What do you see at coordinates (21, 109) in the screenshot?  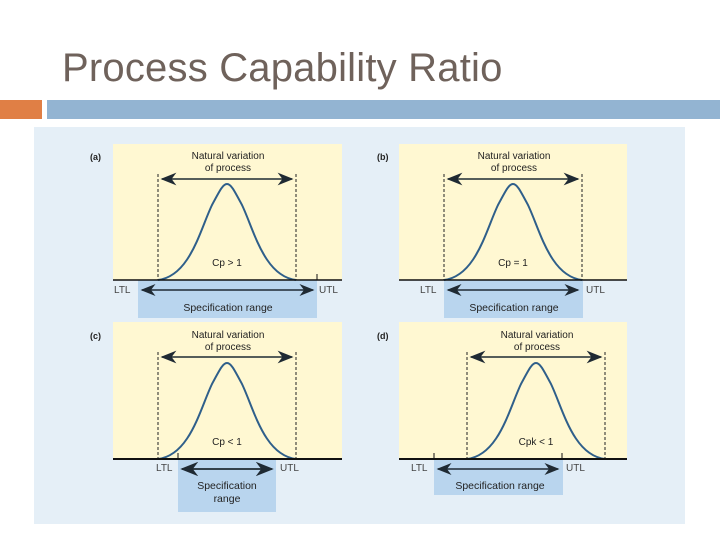 I see `orange-accent-bar` at bounding box center [21, 109].